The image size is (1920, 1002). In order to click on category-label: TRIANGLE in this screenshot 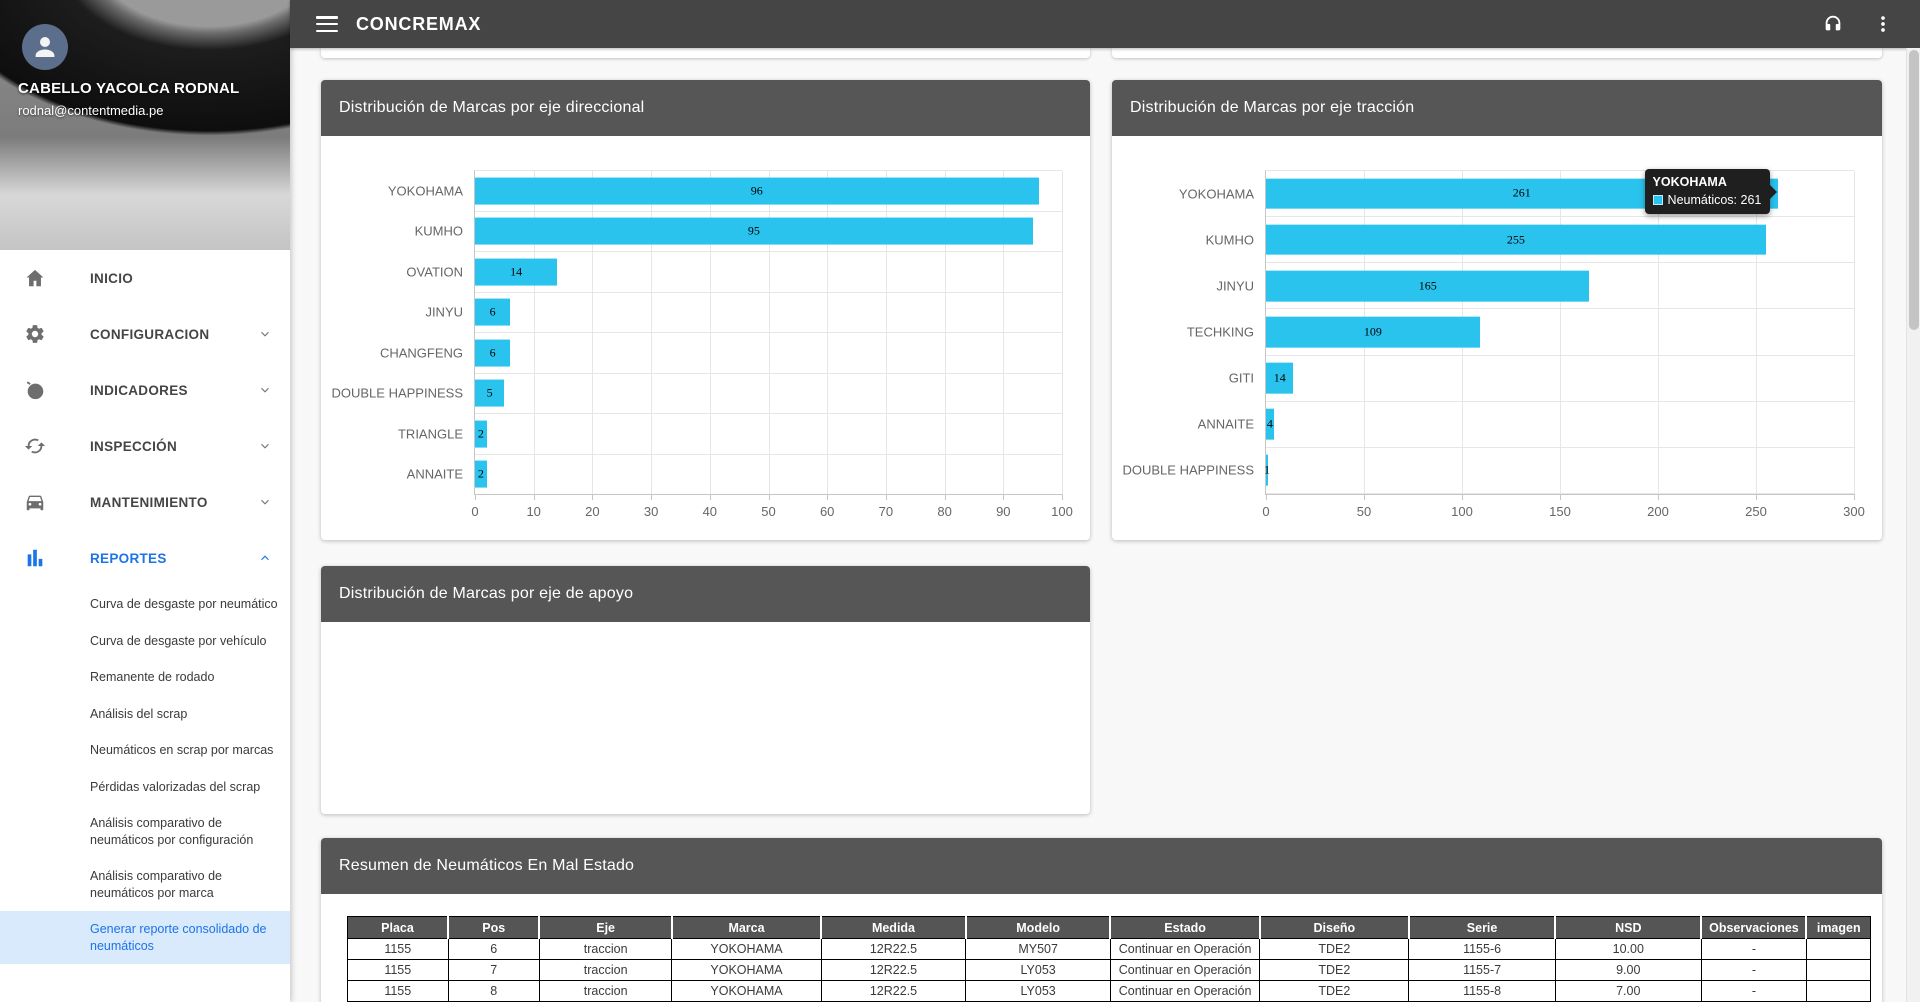, I will do `click(430, 434)`.